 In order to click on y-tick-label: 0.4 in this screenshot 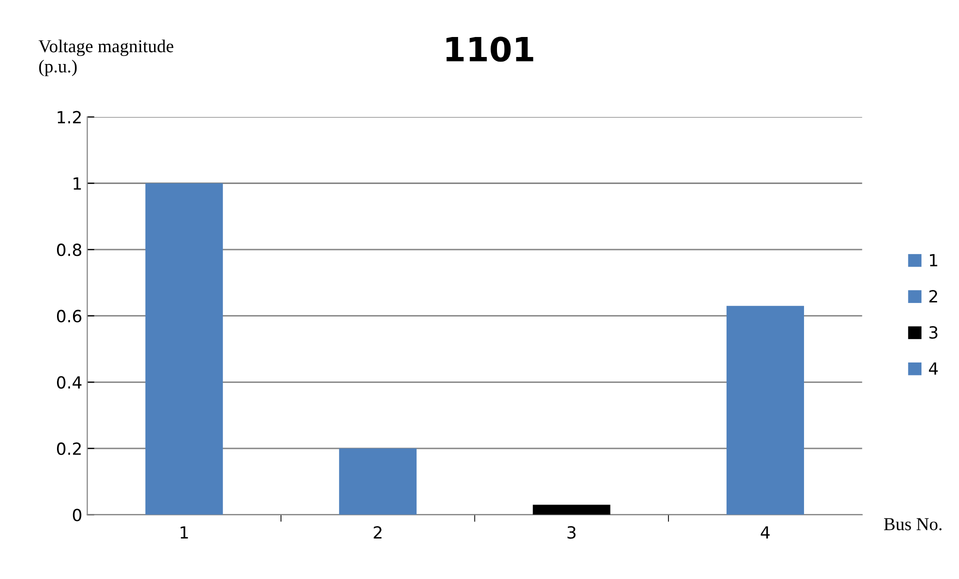, I will do `click(69, 382)`.